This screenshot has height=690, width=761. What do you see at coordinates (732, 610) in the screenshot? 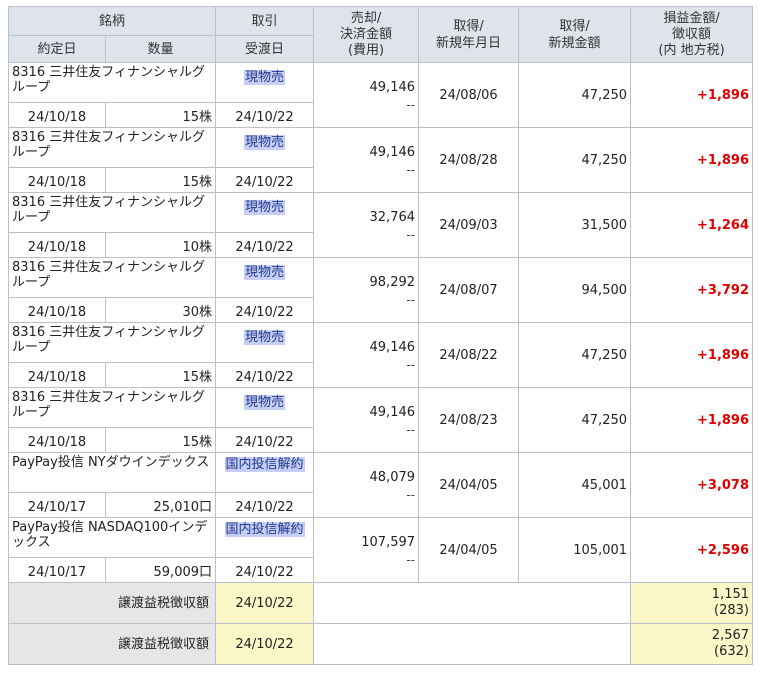
I see `local-tax-amount: (283)` at bounding box center [732, 610].